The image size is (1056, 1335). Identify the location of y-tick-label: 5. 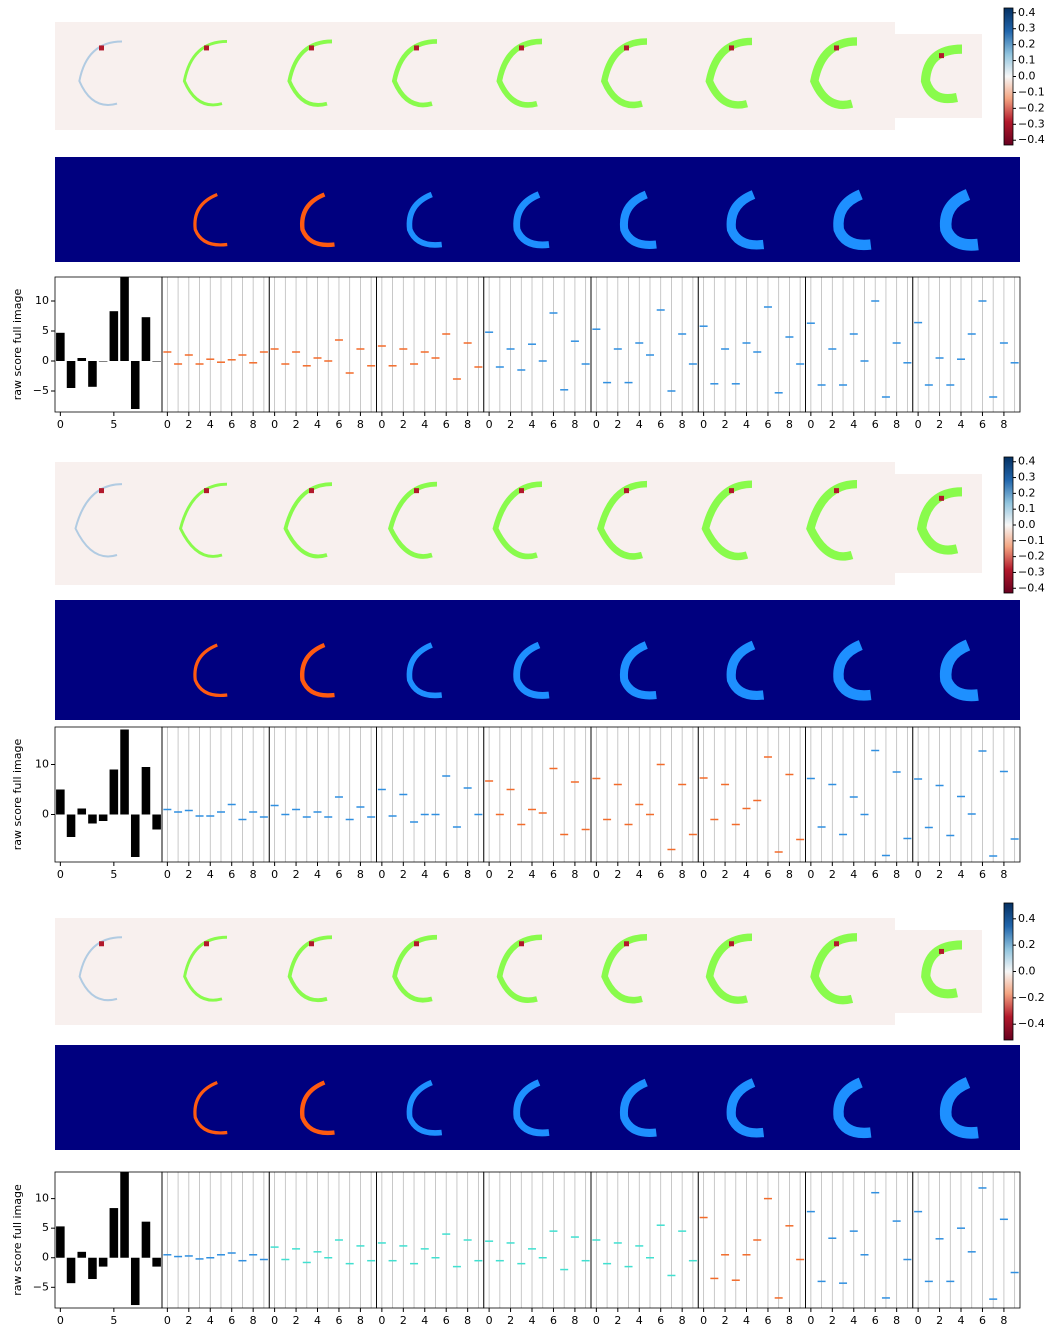
(45, 1227).